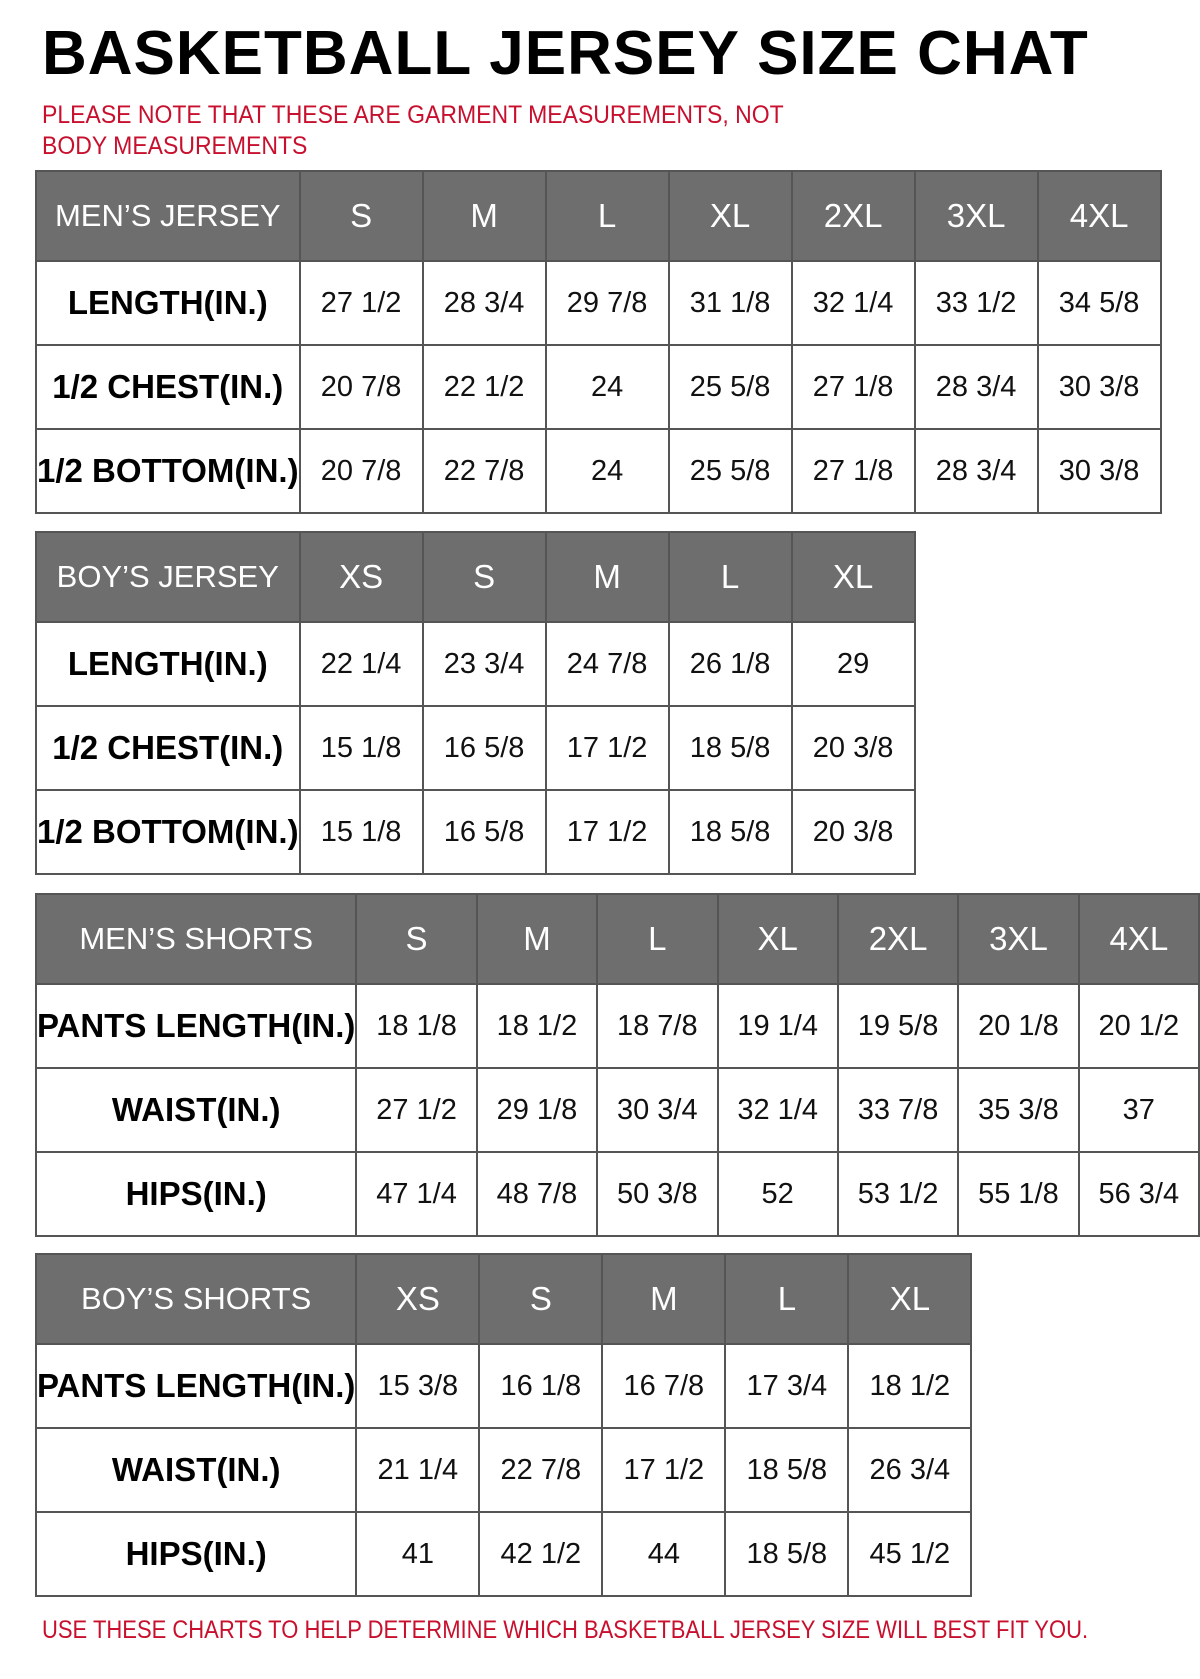 Image resolution: width=1200 pixels, height=1679 pixels. I want to click on measurement-cell: 15 3/8, so click(418, 1386).